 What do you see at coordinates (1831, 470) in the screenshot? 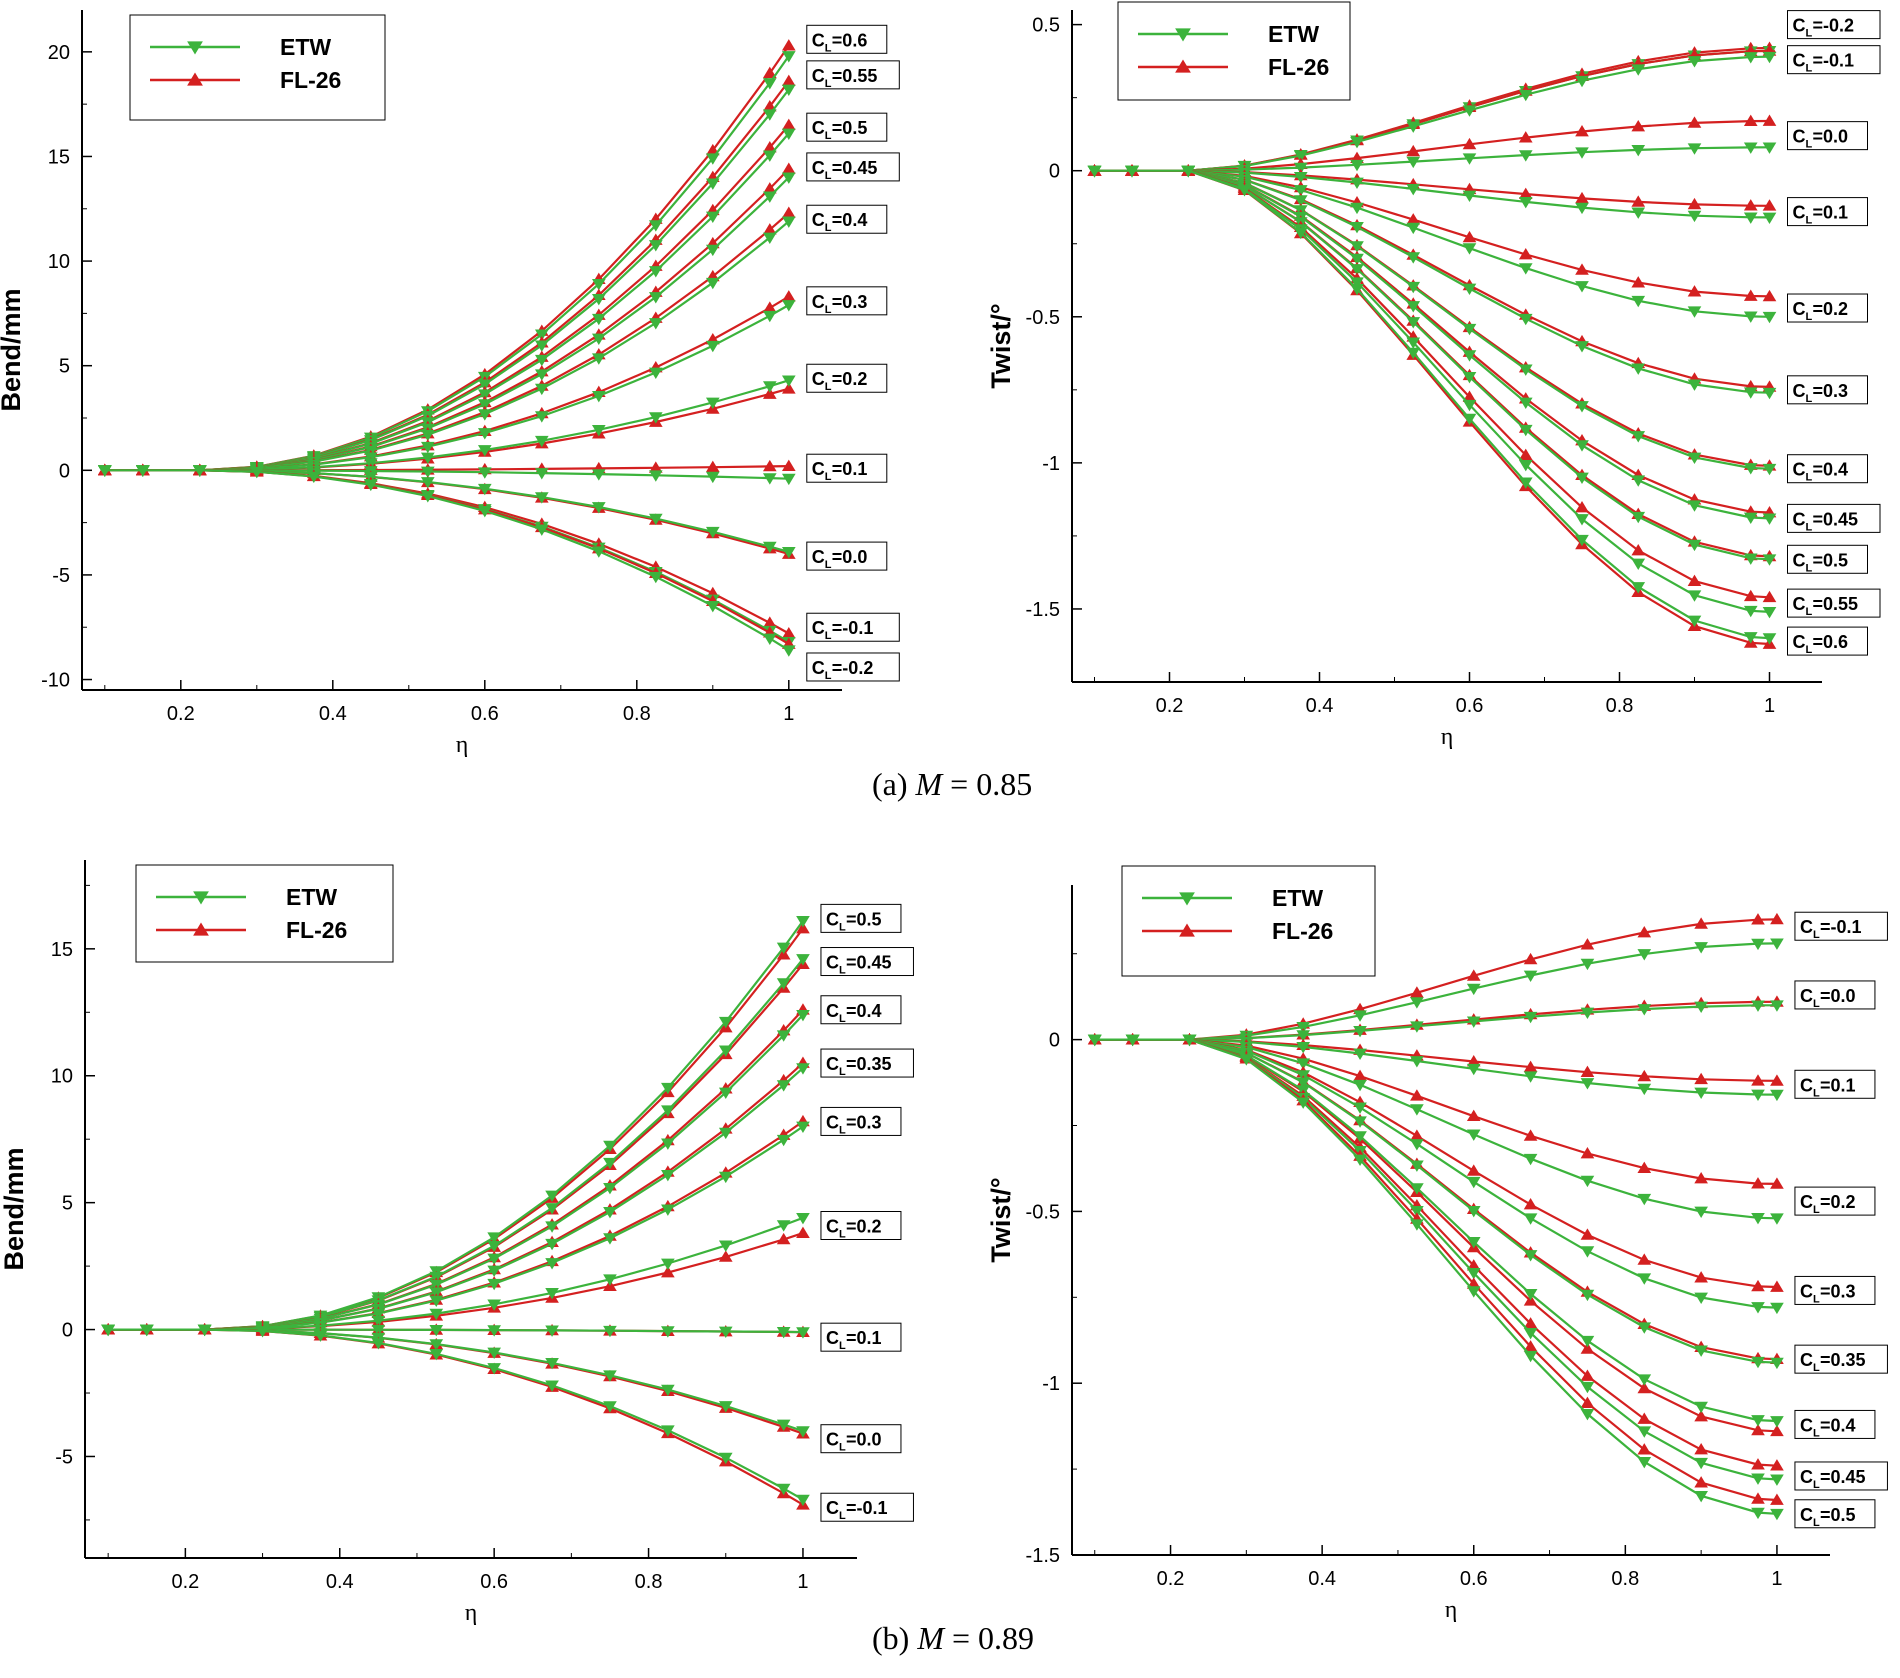
I see `cl-label-value: =0.4` at bounding box center [1831, 470].